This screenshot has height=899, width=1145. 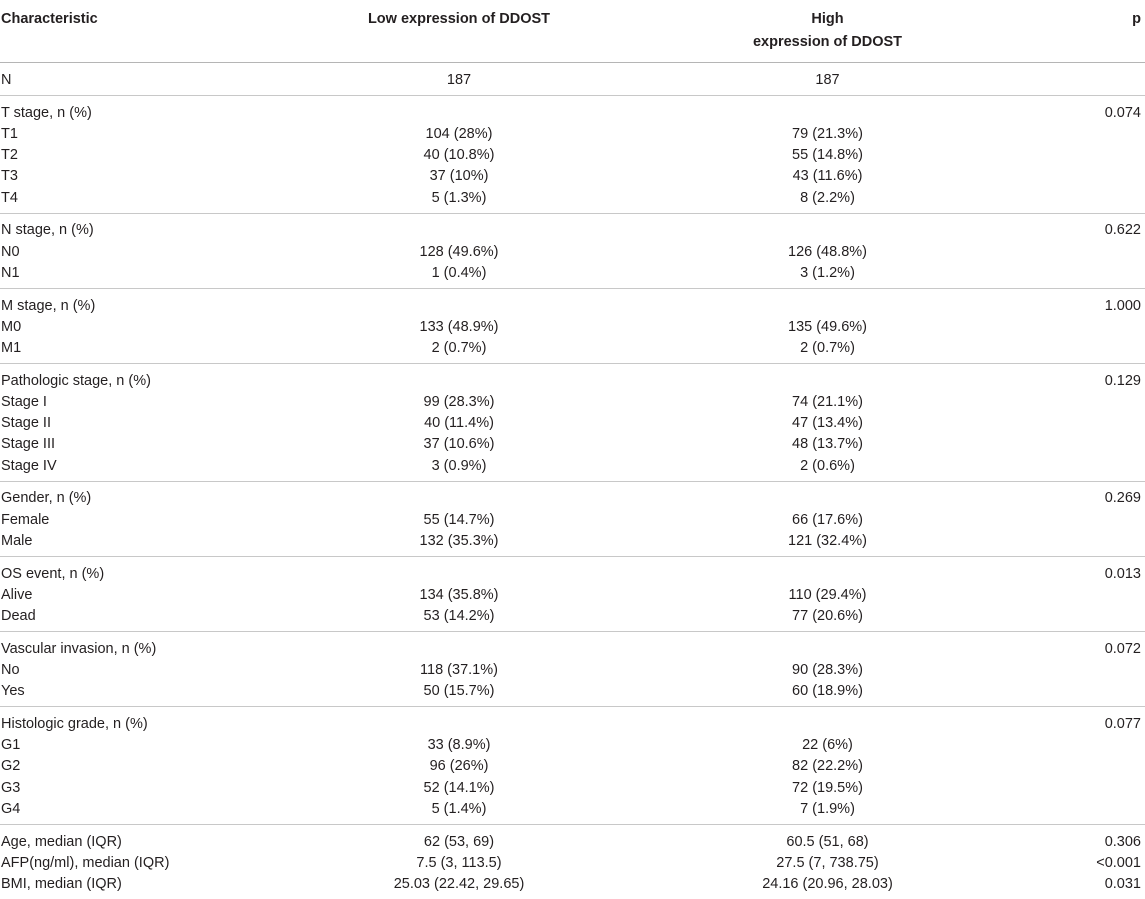 I want to click on cell-p-value: 1.000, so click(x=1122, y=305).